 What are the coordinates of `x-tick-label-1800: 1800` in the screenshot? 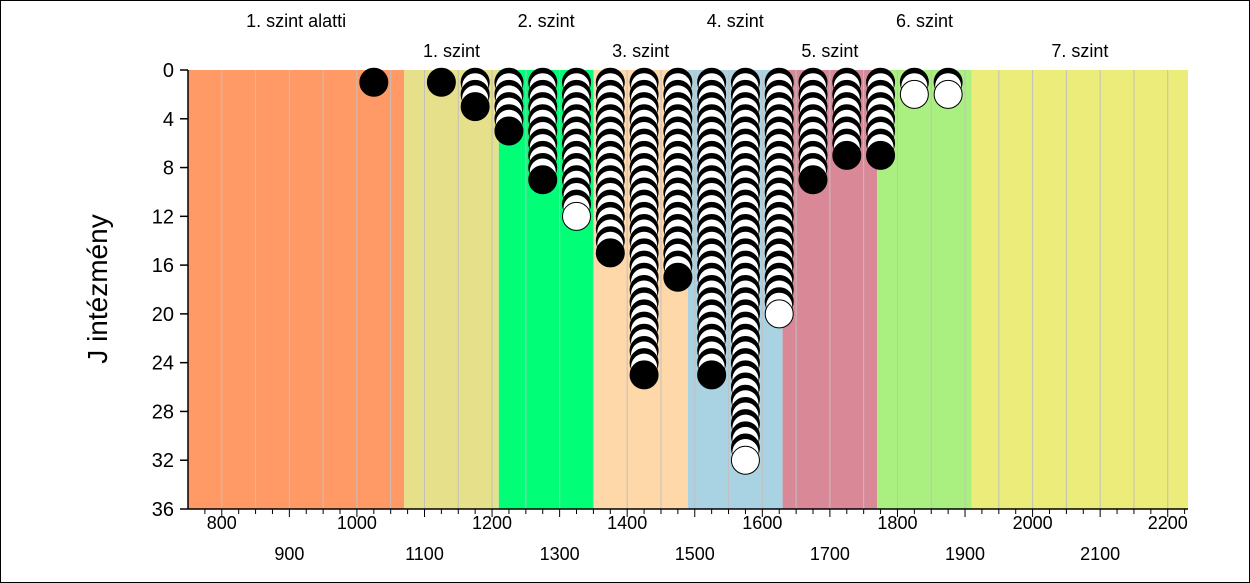 It's located at (897, 523).